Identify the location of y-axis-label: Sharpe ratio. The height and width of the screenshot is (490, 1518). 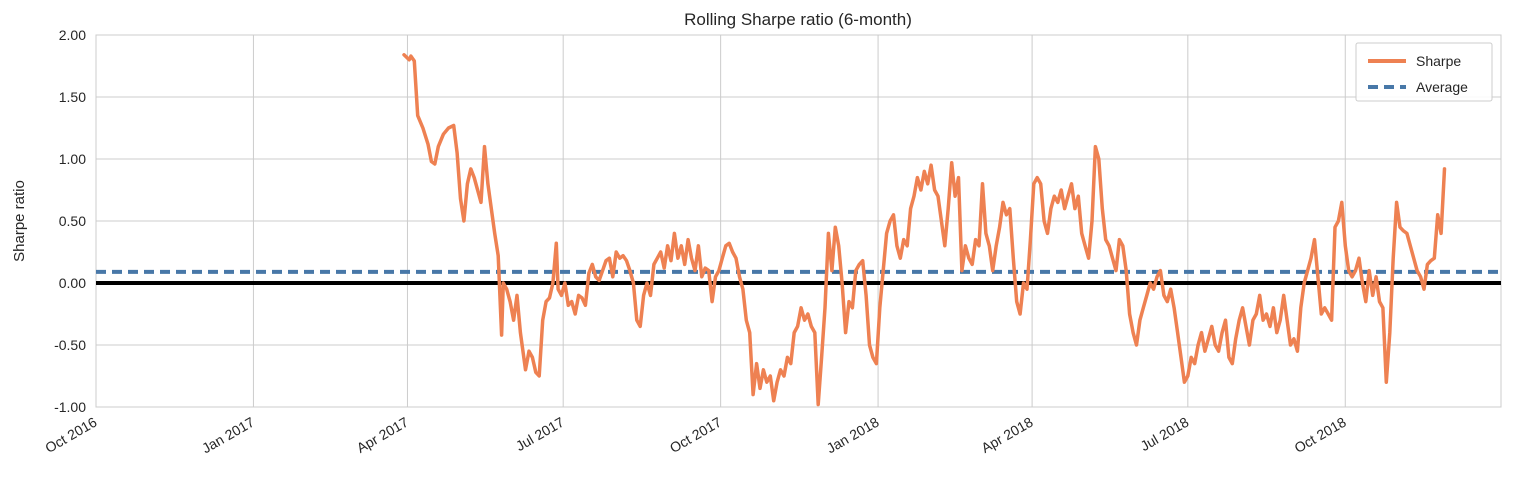
(19, 221).